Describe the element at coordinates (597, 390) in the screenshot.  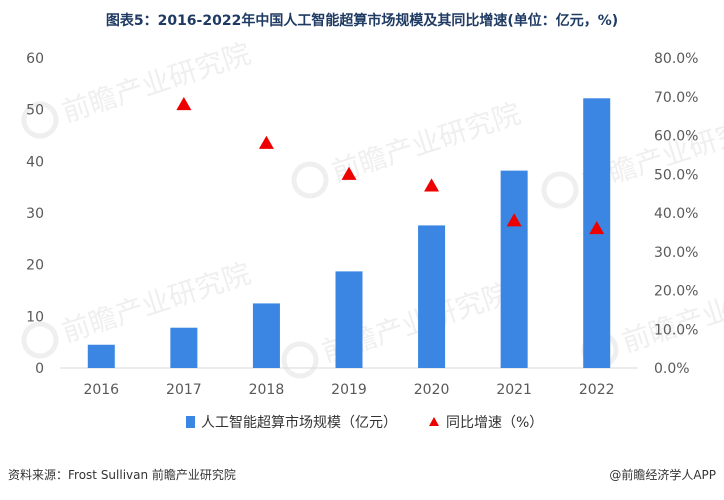
I see `x-tick-label: 2022` at that location.